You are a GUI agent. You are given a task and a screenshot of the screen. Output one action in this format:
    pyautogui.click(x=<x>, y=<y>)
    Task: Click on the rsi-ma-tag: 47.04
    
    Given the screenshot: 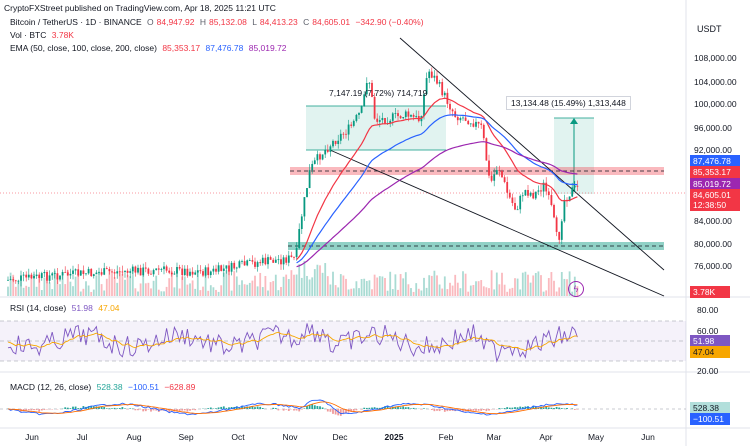 What is the action you would take?
    pyautogui.click(x=710, y=352)
    